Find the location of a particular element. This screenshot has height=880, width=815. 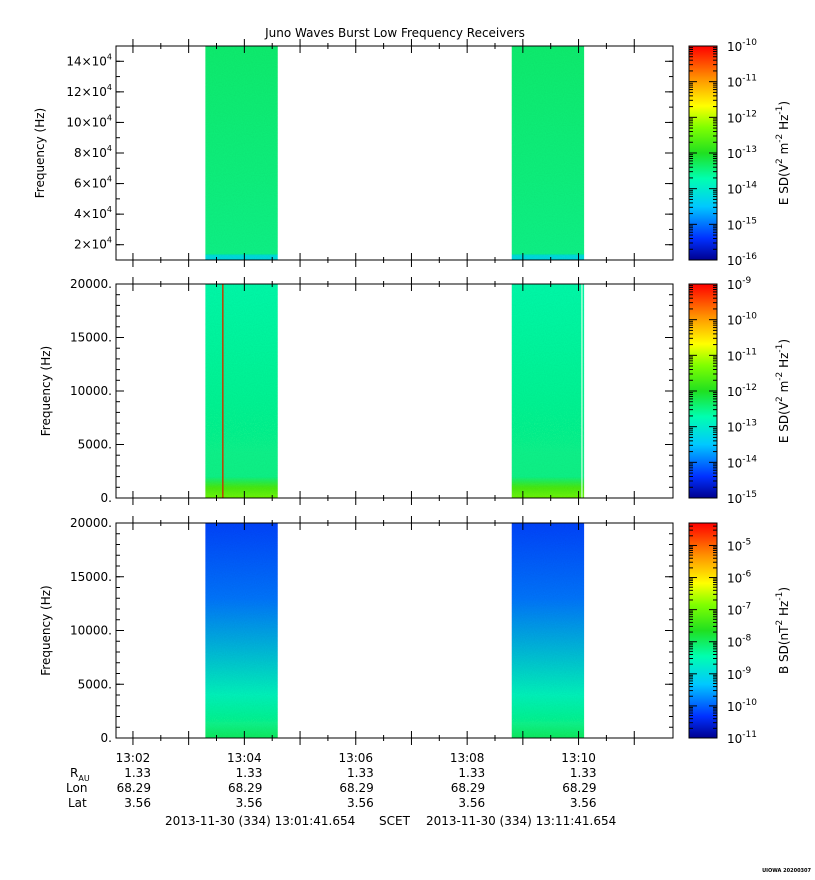

ephem-label-r-sub: AU is located at coordinates (83, 778).